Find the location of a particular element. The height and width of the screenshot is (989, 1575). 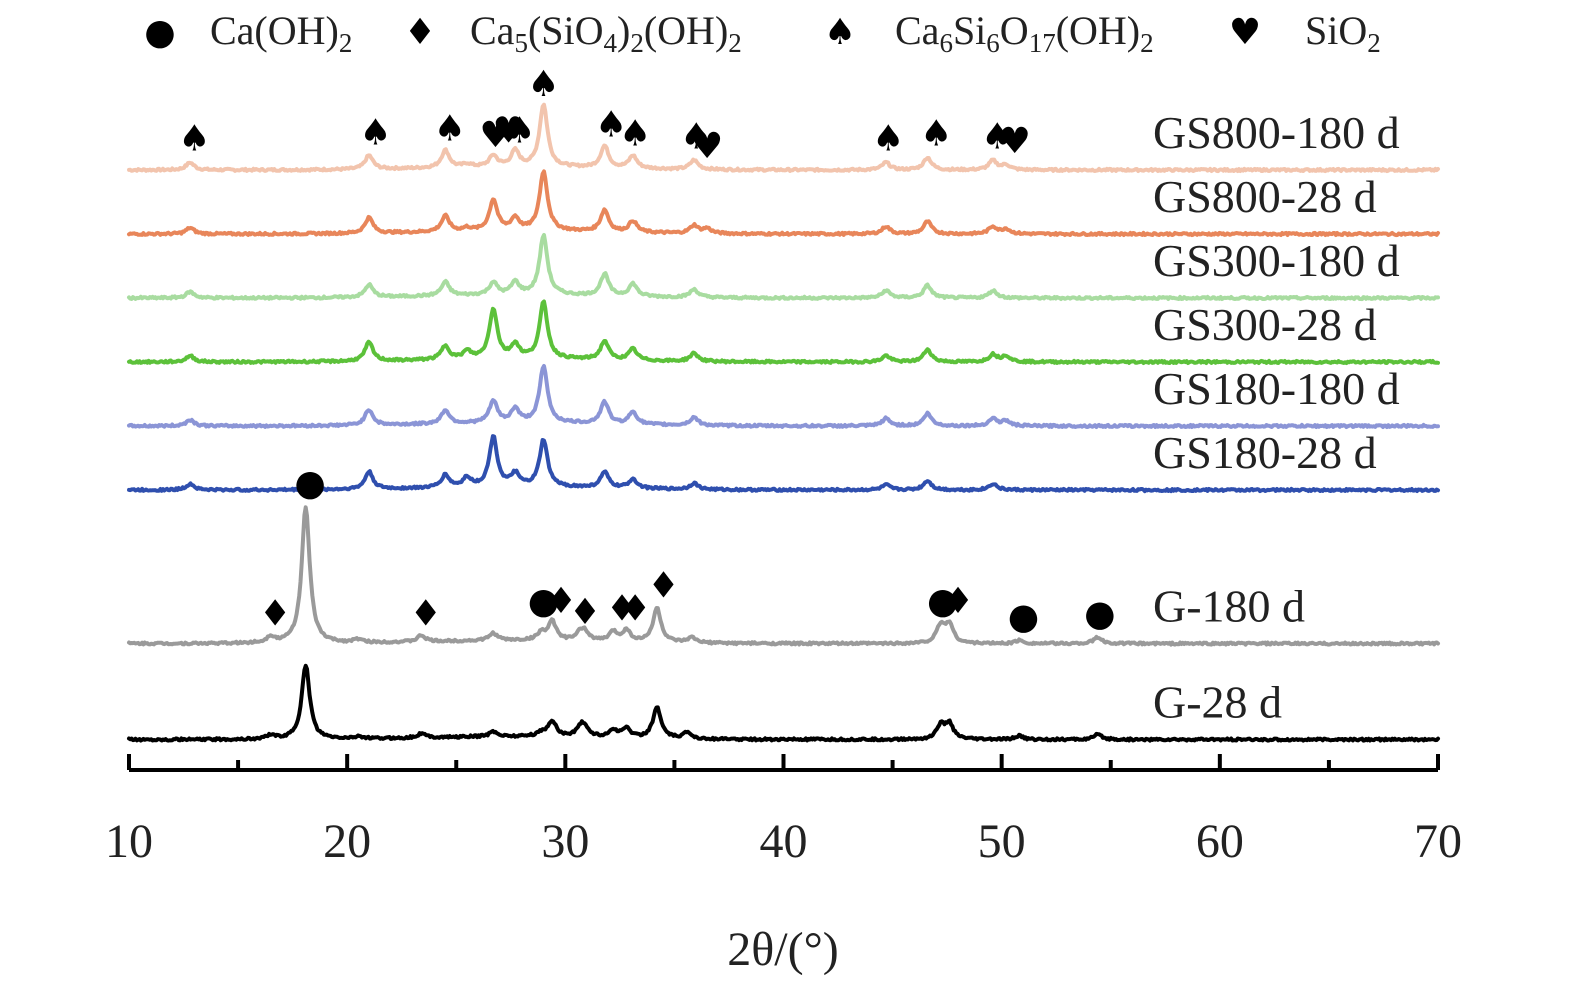

legend-label: Ca(OH)2 is located at coordinates (281, 33).